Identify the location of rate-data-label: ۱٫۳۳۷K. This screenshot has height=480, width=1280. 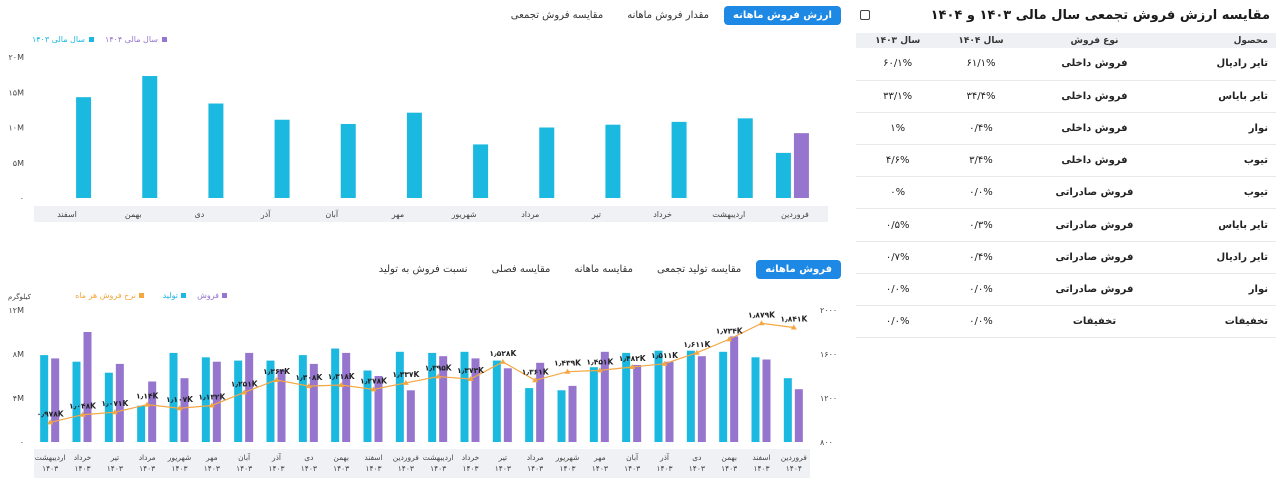
(406, 374).